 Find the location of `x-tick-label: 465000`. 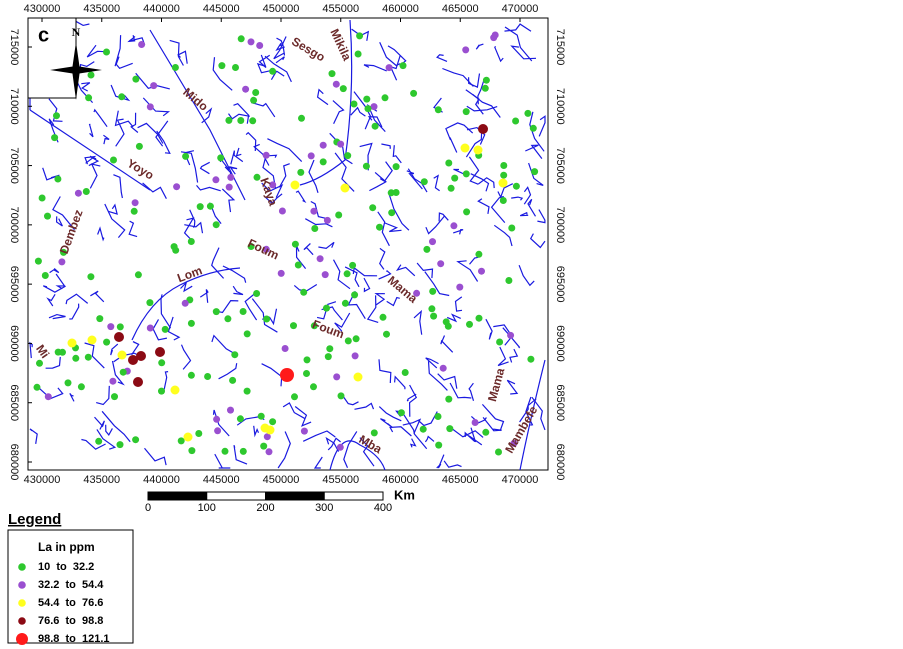

x-tick-label: 465000 is located at coordinates (460, 9).